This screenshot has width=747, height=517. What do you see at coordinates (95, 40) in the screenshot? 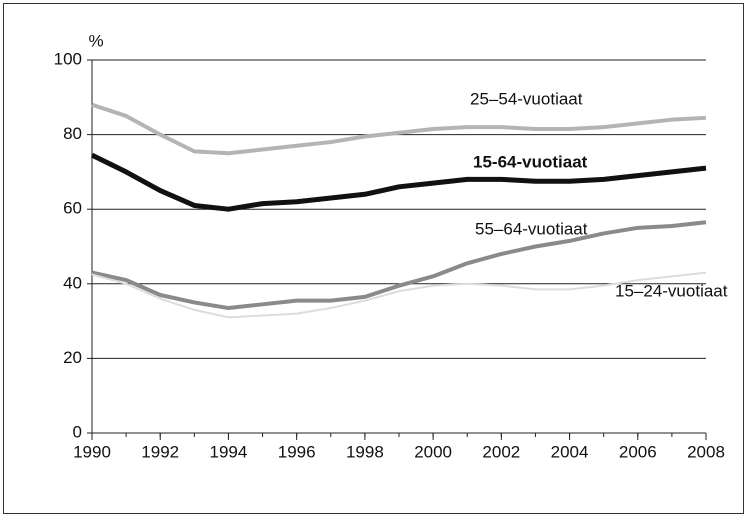
I see `y-axis-label: %` at bounding box center [95, 40].